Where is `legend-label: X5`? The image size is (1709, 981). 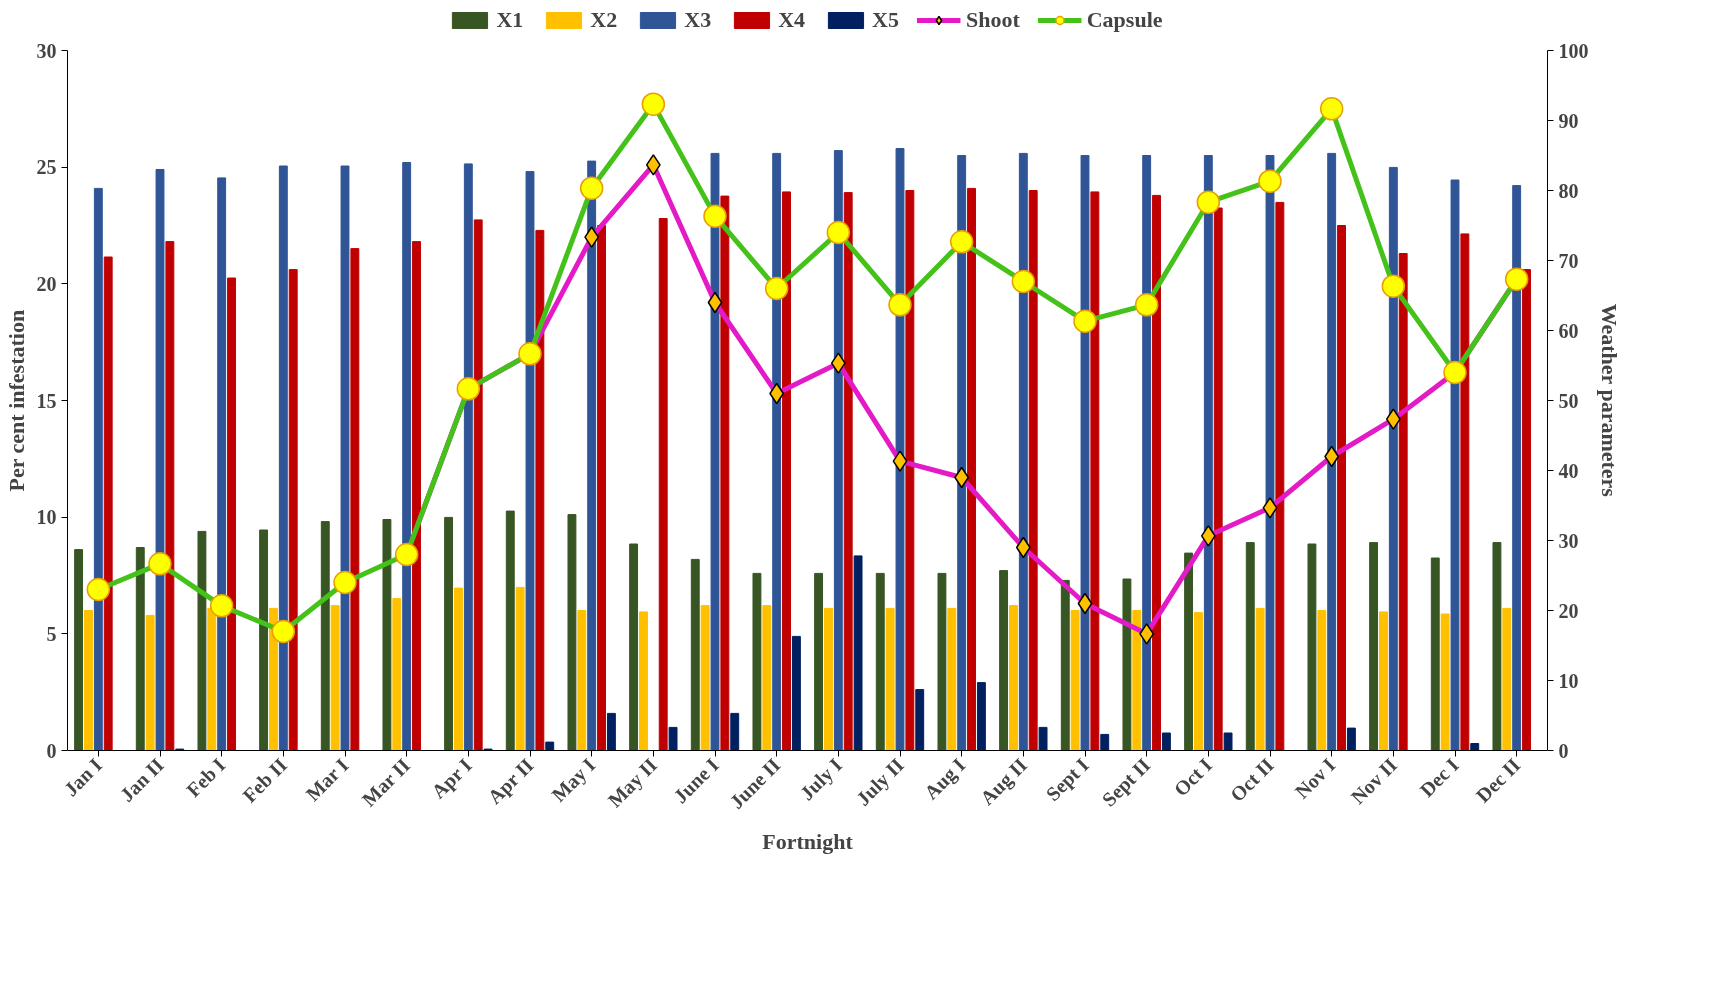
legend-label: X5 is located at coordinates (885, 20).